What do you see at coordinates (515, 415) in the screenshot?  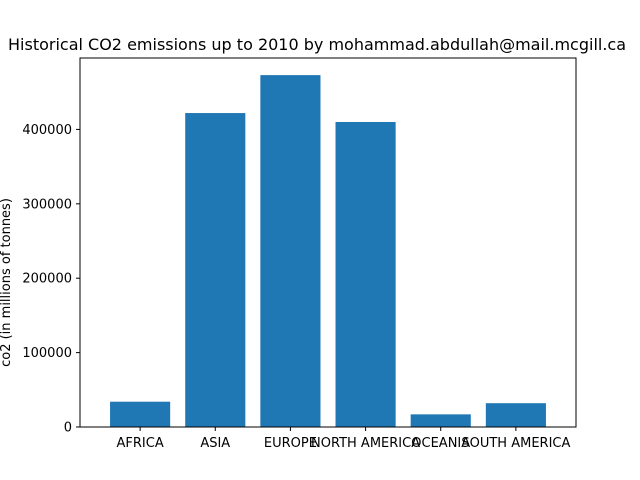 I see `bar-south-america` at bounding box center [515, 415].